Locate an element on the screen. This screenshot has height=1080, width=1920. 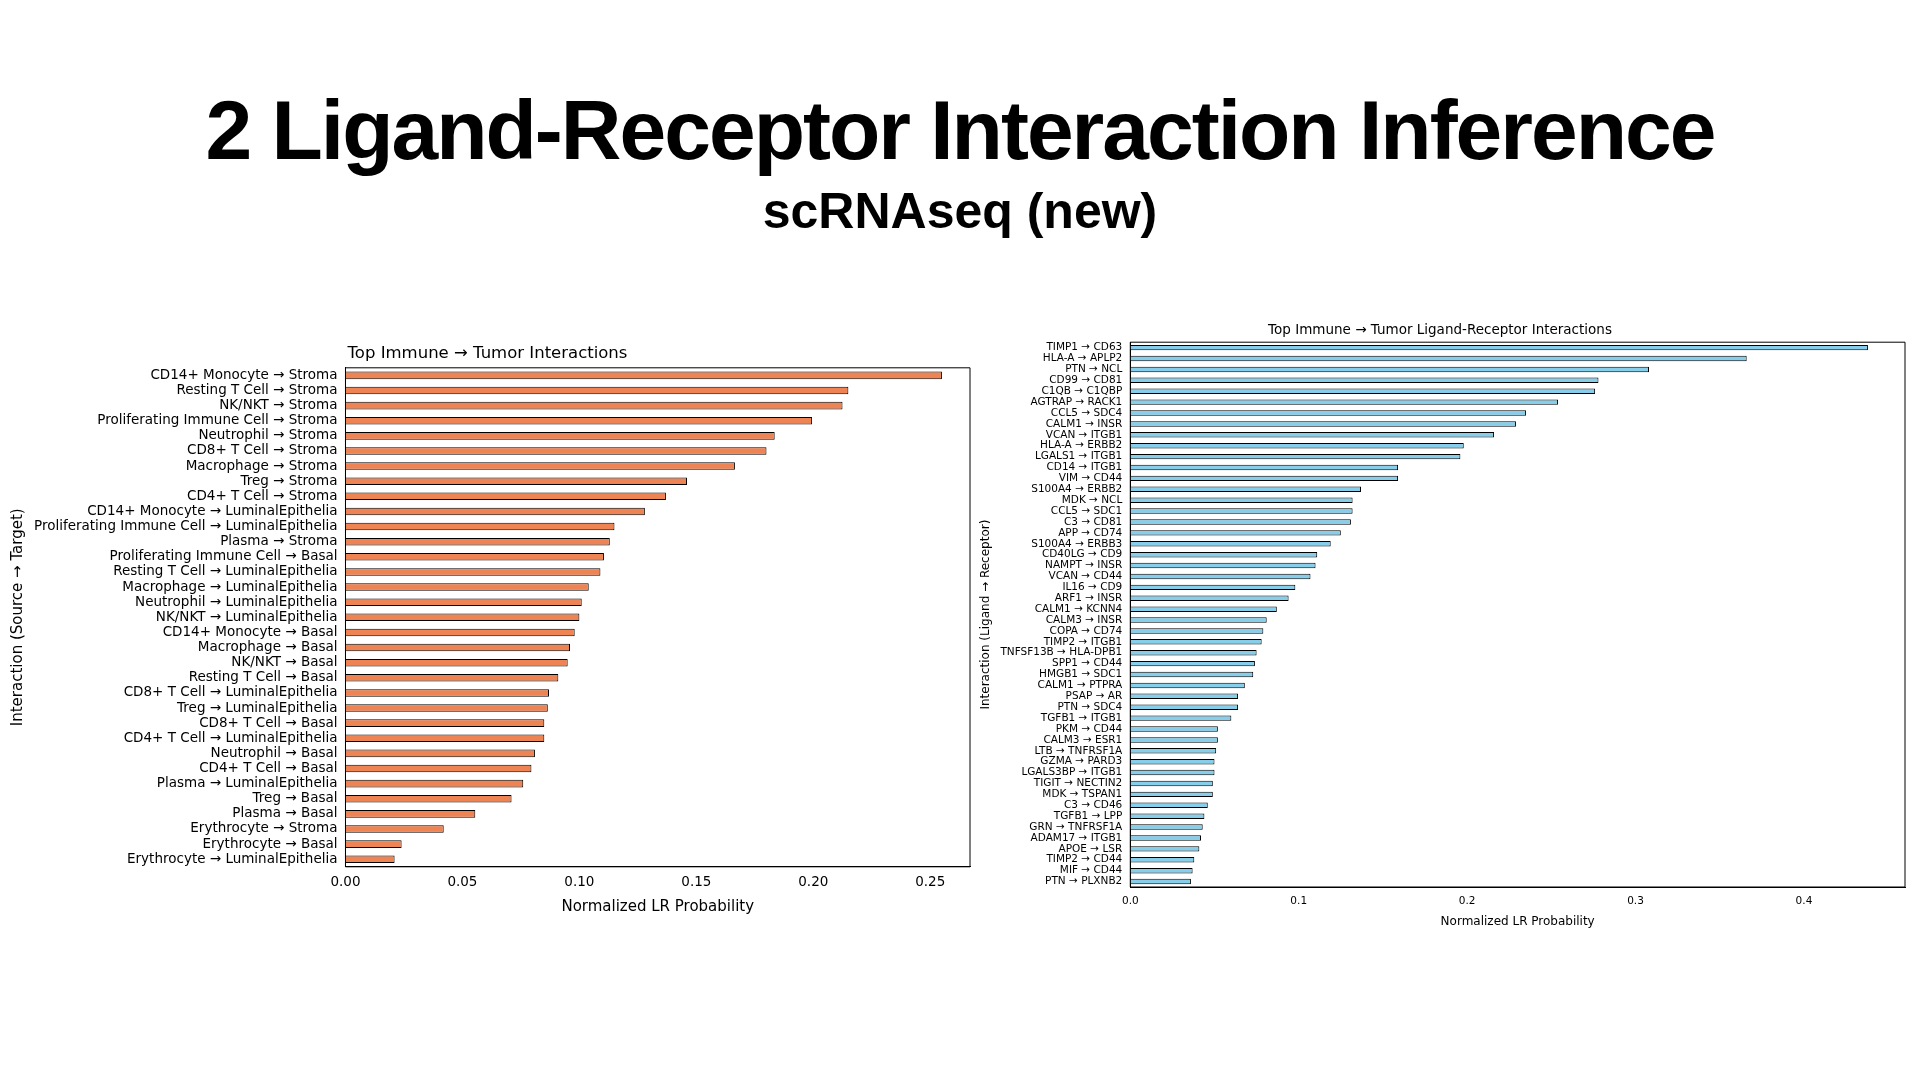
y-tick-label: CD8+ T Cell → Stroma is located at coordinates (262, 449).